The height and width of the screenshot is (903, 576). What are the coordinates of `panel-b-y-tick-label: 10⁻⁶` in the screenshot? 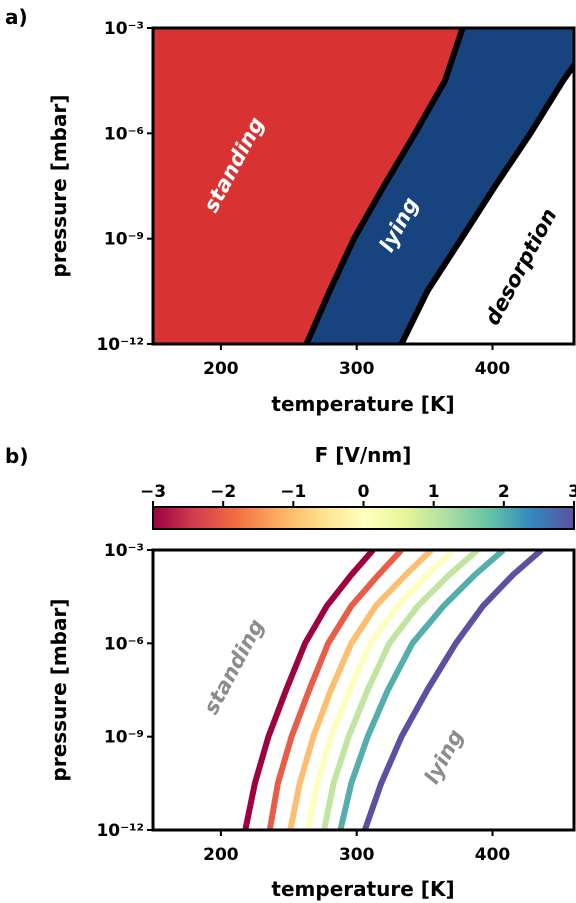 It's located at (124, 644).